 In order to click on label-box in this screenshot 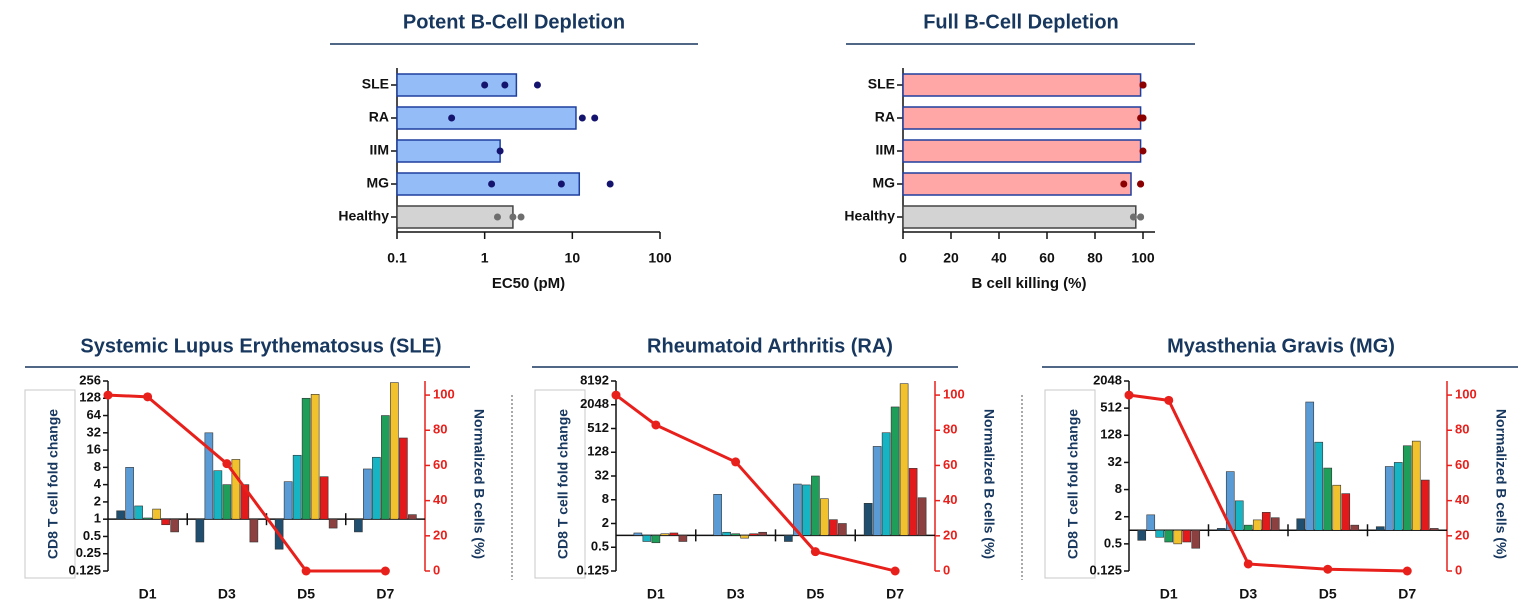, I will do `click(1070, 484)`.